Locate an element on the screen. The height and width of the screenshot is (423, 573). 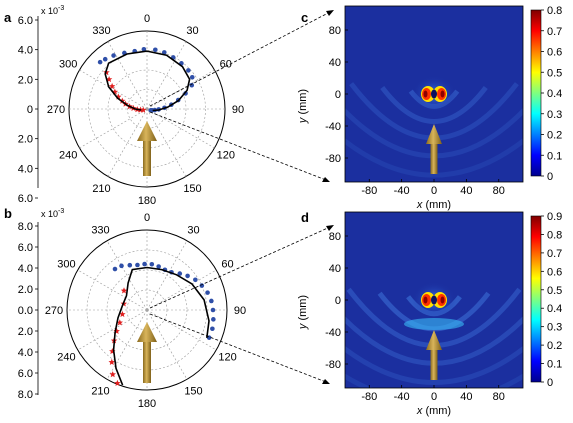
panel-label-a: a is located at coordinates (8, 17).